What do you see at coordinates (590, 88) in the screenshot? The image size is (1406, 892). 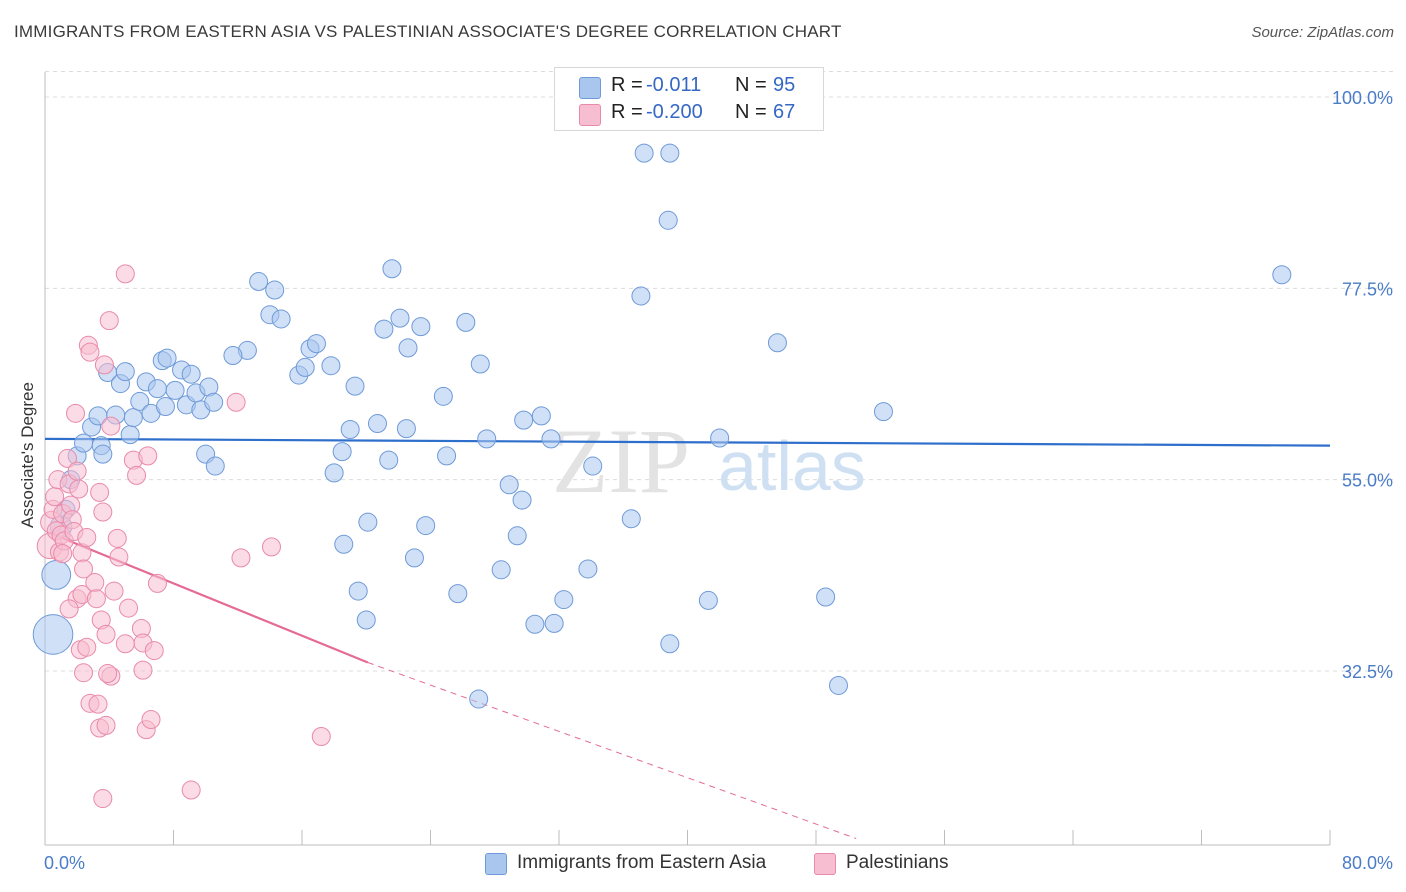 I see `legend-swatch-eastern-asia` at bounding box center [590, 88].